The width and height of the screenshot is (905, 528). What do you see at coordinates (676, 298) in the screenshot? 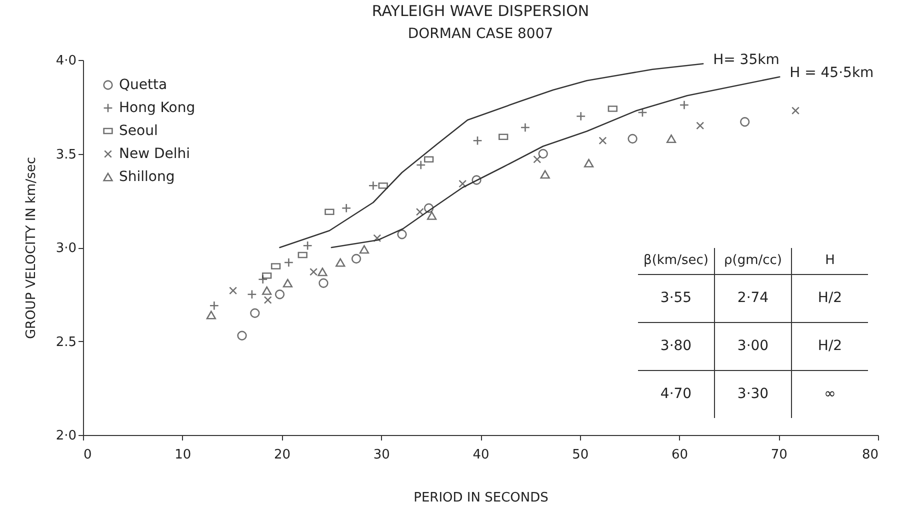
I see `annotation: 3·55` at bounding box center [676, 298].